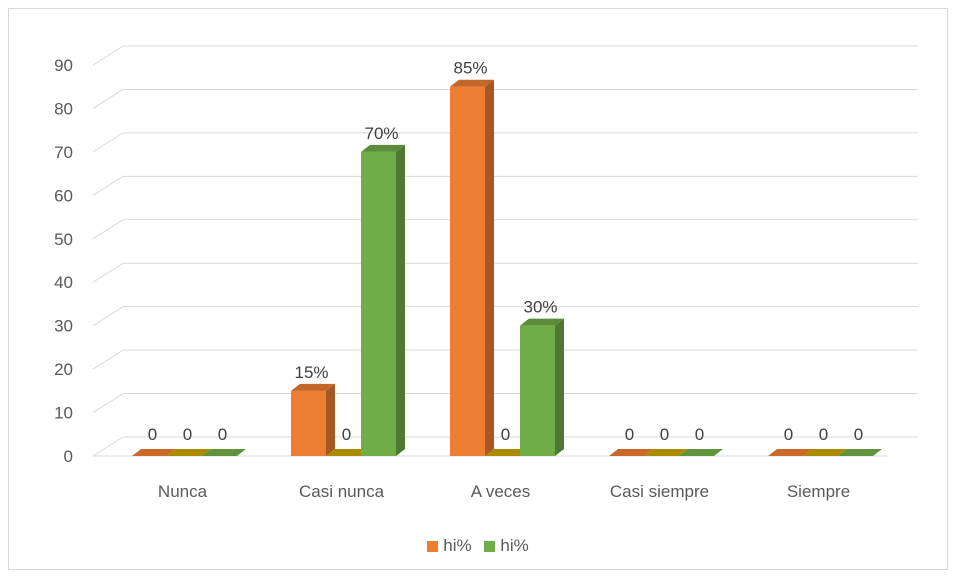  I want to click on legend-swatch-green, so click(490, 546).